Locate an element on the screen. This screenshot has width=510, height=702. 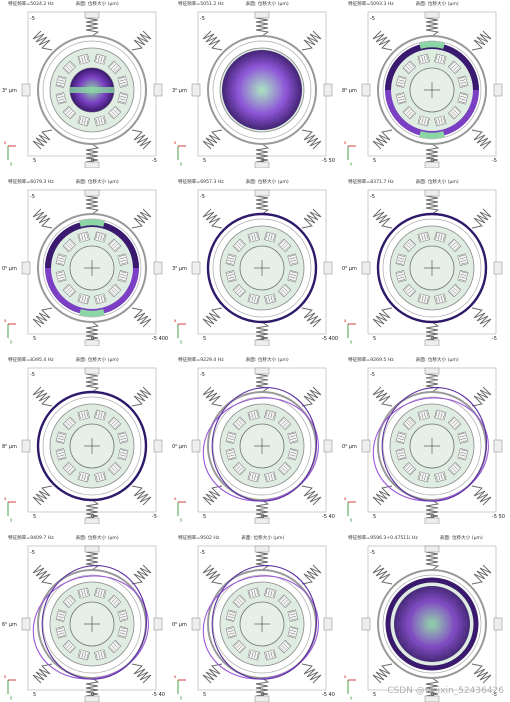
panel-title: 特征频率=5024.2 Hz 表面: 位移大小 (μm) is located at coordinates (87, 4).